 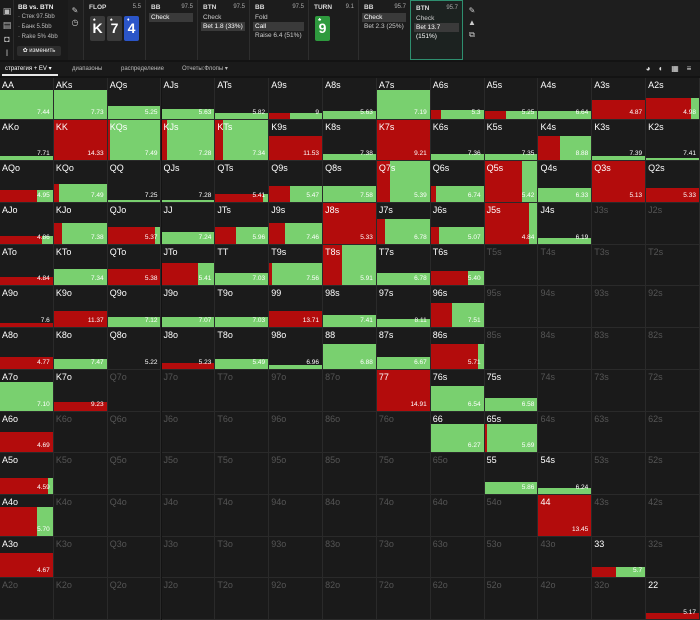 I want to click on hand-cell-54s: 54s 6.24, so click(x=565, y=474).